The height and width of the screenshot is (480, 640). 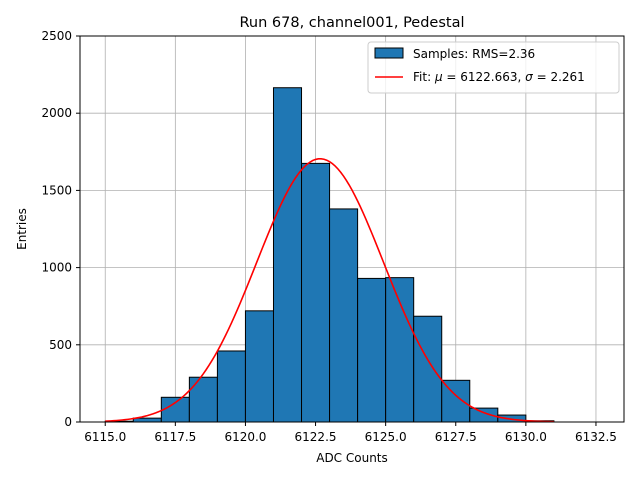 I want to click on y-tick-label-4: 2000, so click(x=56, y=113).